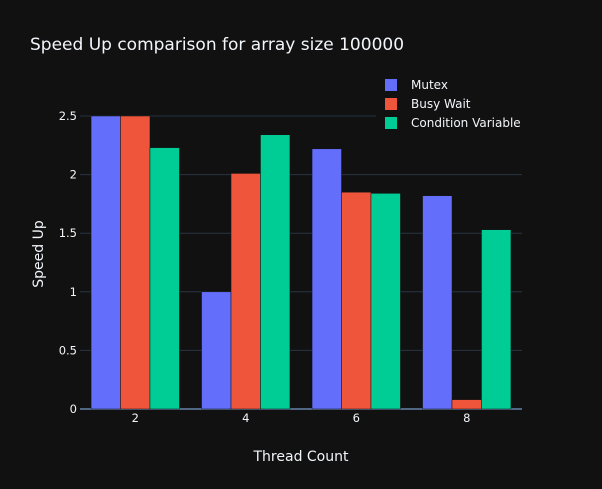 This screenshot has height=489, width=602. Describe the element at coordinates (466, 418) in the screenshot. I see `x-tick-label: 8` at that location.